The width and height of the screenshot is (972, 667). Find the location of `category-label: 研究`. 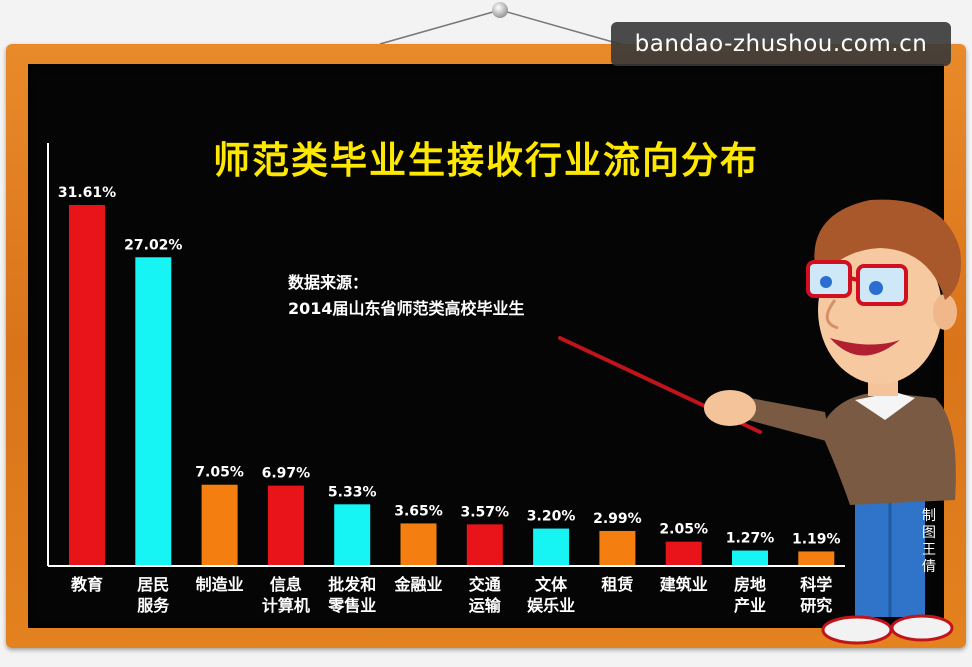

category-label: 研究 is located at coordinates (816, 605).